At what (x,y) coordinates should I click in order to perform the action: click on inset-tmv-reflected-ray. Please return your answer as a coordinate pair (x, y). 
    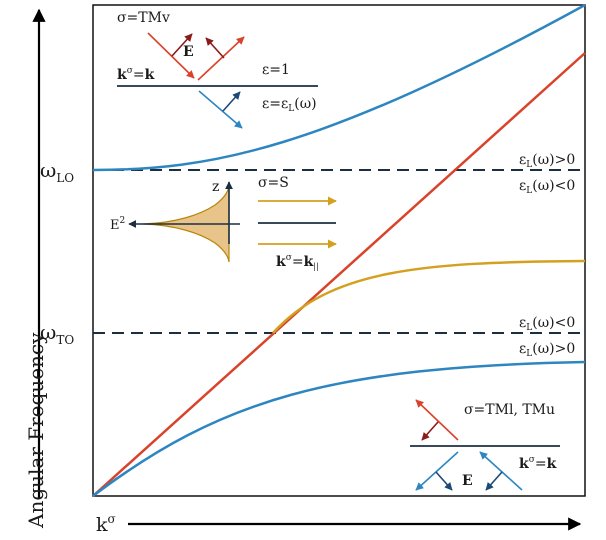
    Looking at the image, I should click on (221, 58).